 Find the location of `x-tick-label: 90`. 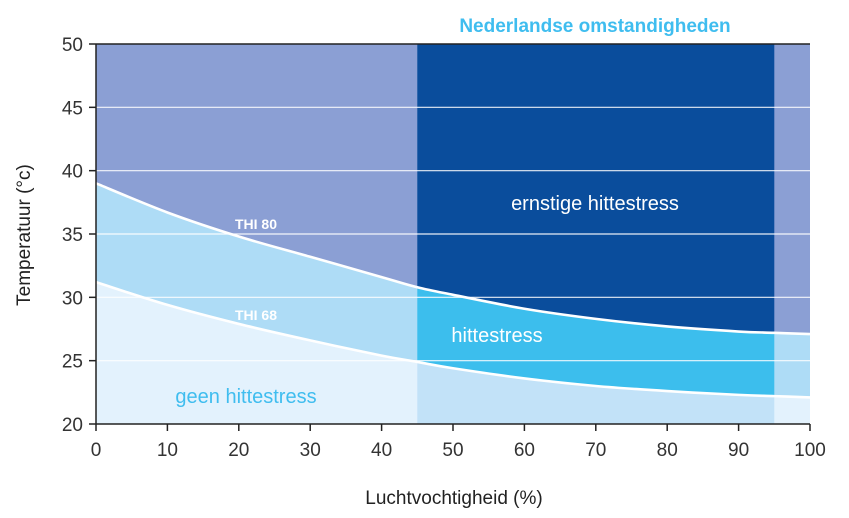

x-tick-label: 90 is located at coordinates (738, 450).